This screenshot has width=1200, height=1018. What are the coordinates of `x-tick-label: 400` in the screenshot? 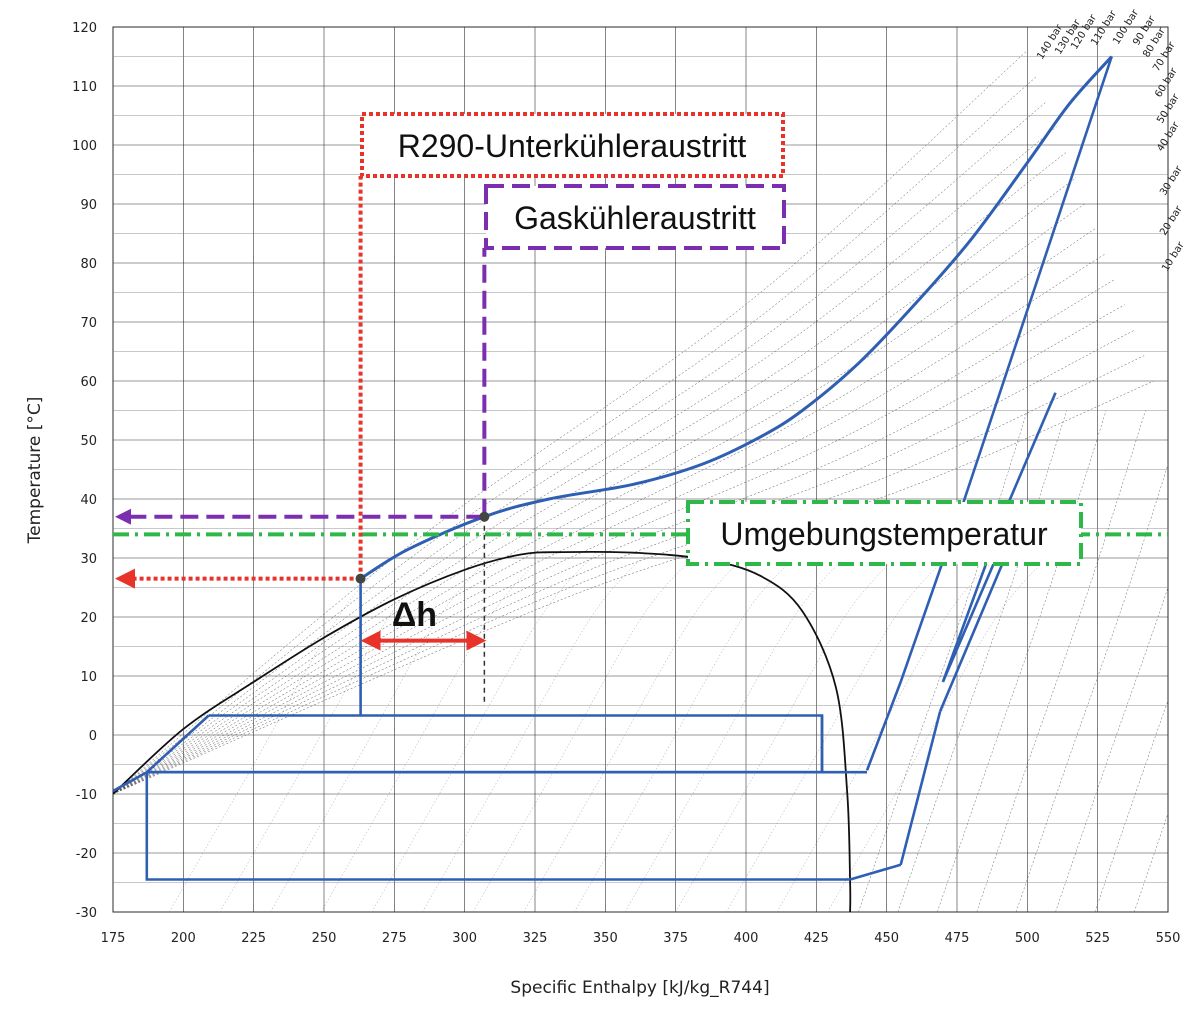 It's located at (746, 938).